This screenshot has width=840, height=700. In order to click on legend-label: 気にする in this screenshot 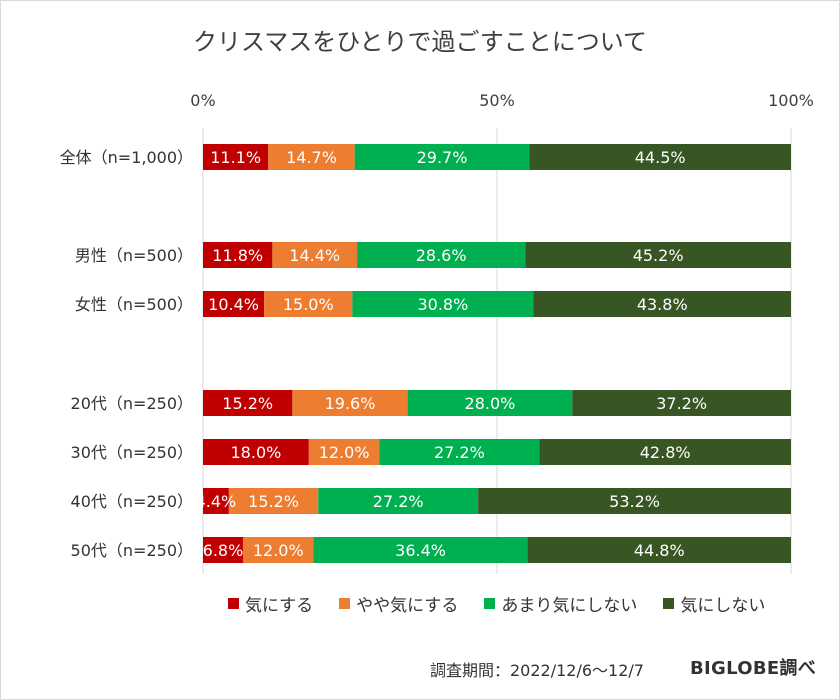, I will do `click(279, 605)`.